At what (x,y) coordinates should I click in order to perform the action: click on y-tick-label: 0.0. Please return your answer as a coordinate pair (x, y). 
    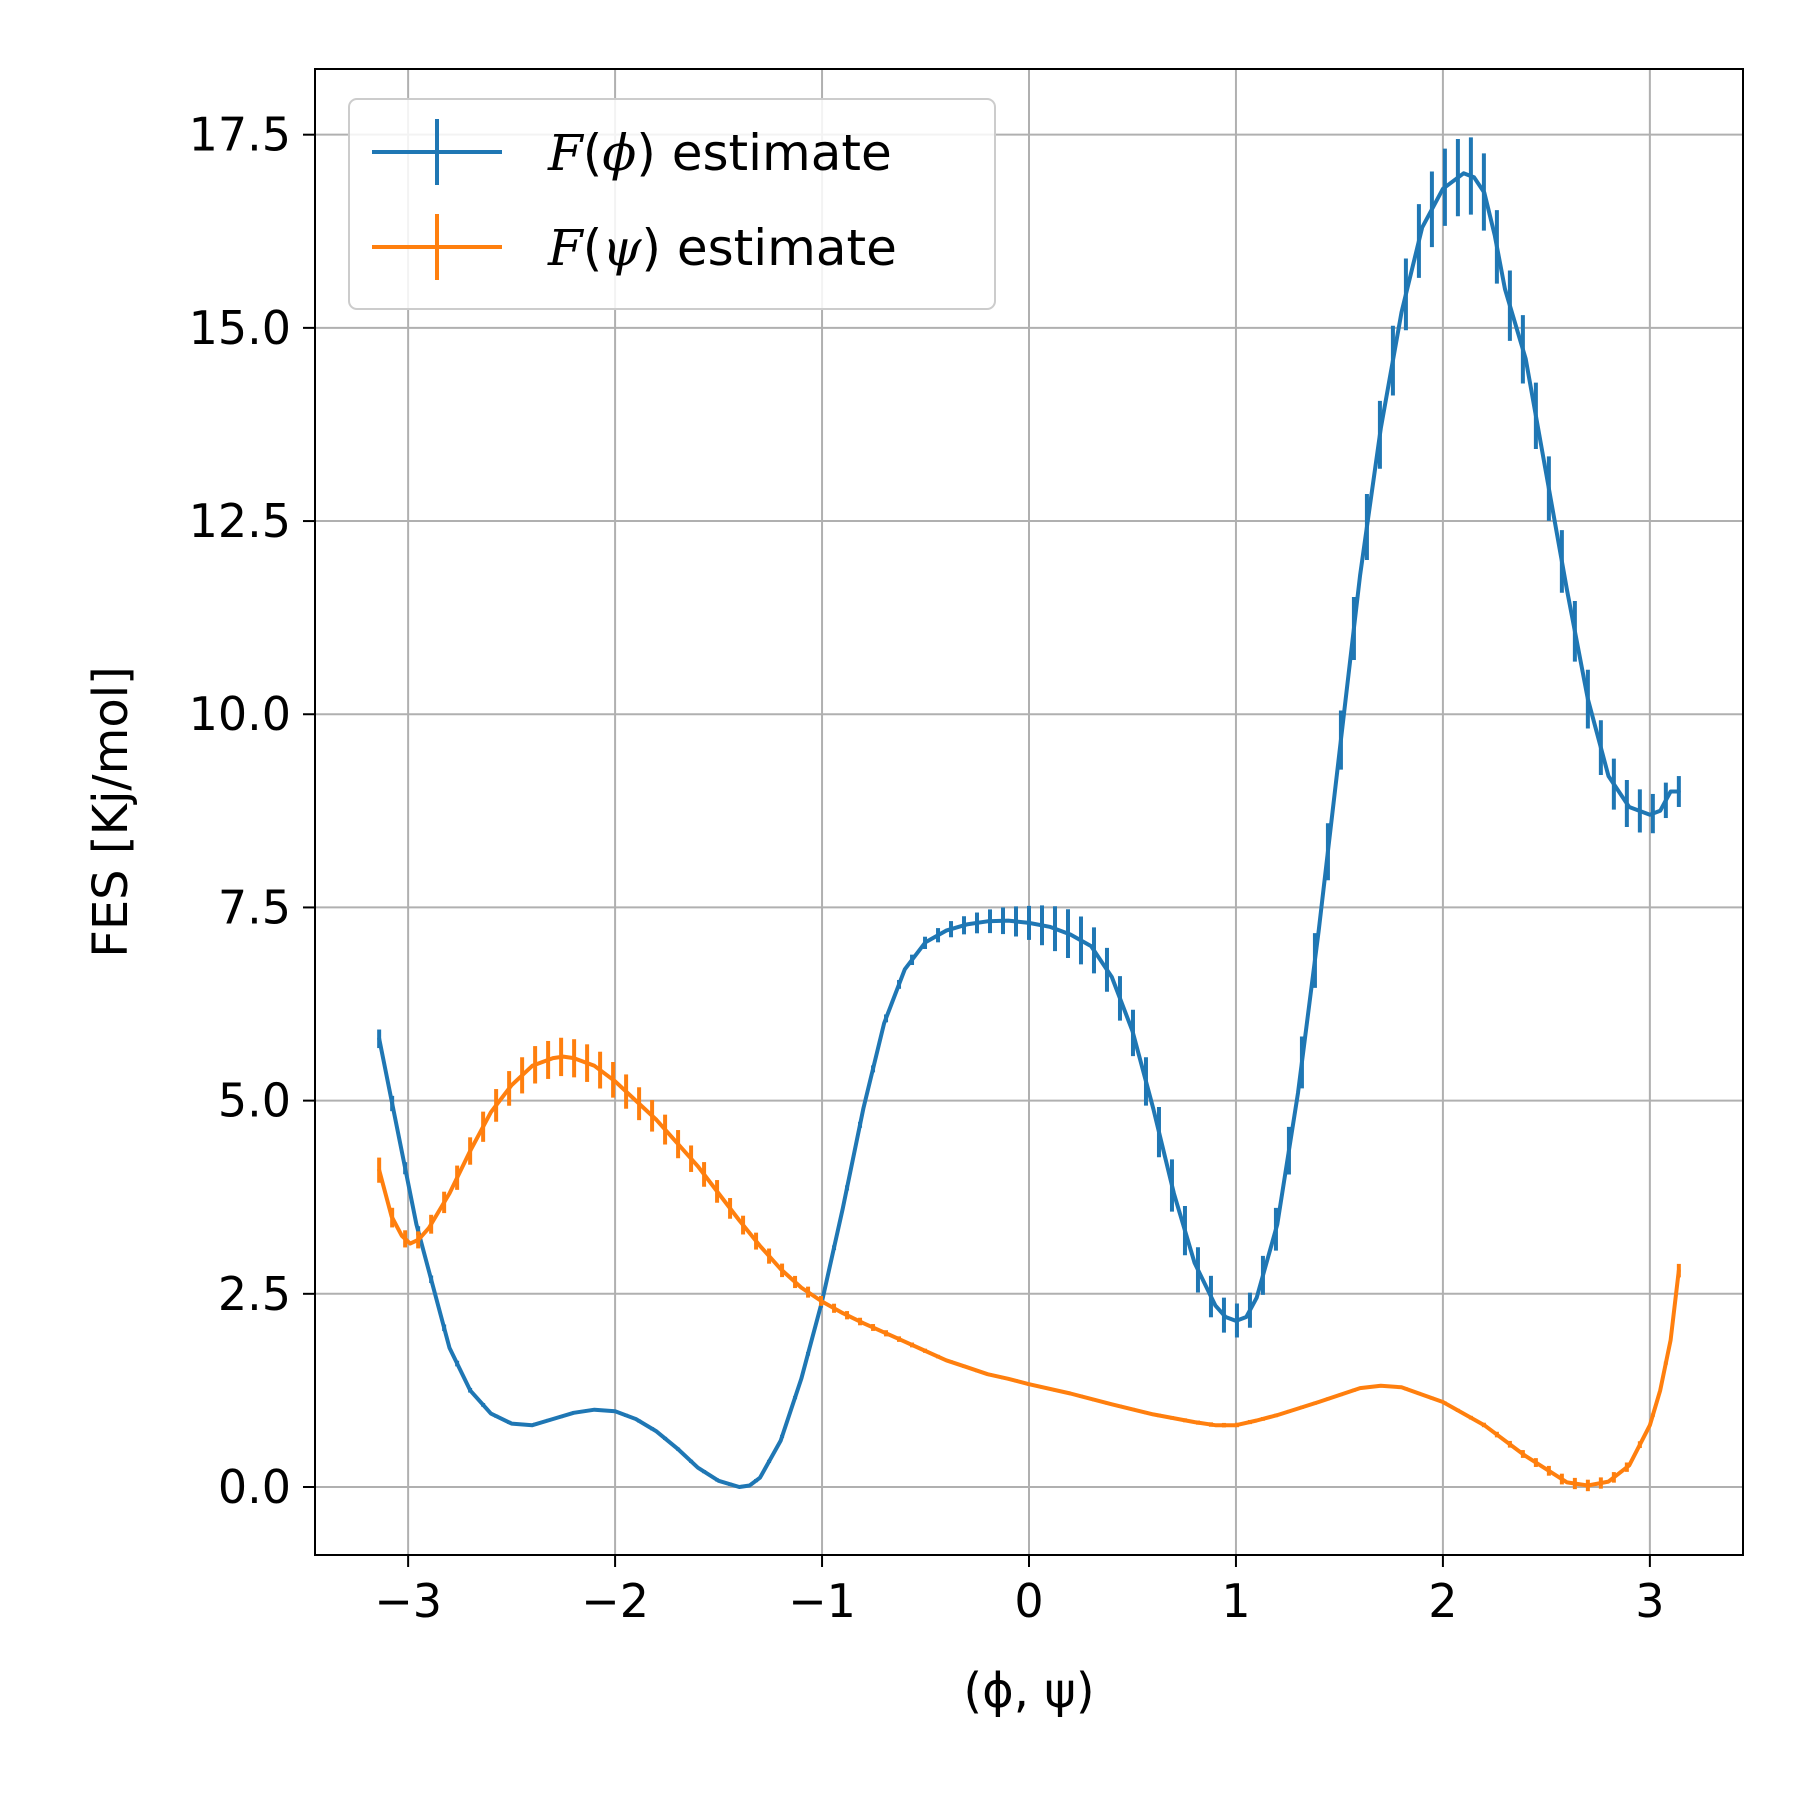
    Looking at the image, I should click on (254, 1487).